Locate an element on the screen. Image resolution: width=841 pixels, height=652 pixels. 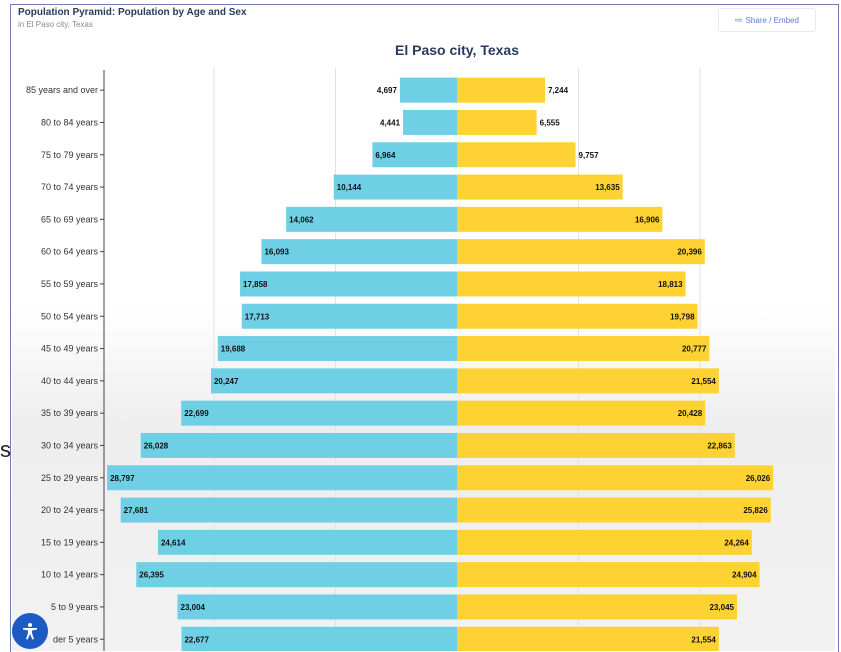
value-label-female: 20,396 is located at coordinates (689, 252).